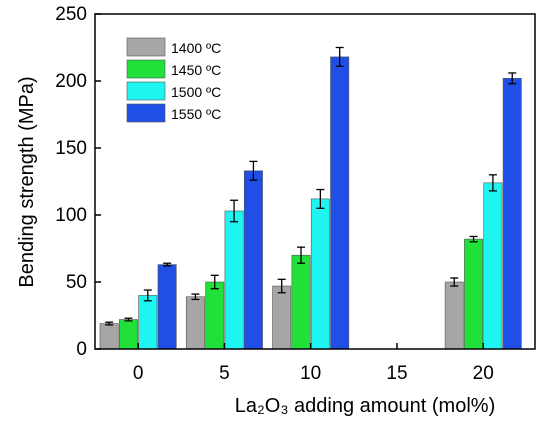 This screenshot has width=550, height=427. I want to click on legend-label: 1400 ºC, so click(196, 48).